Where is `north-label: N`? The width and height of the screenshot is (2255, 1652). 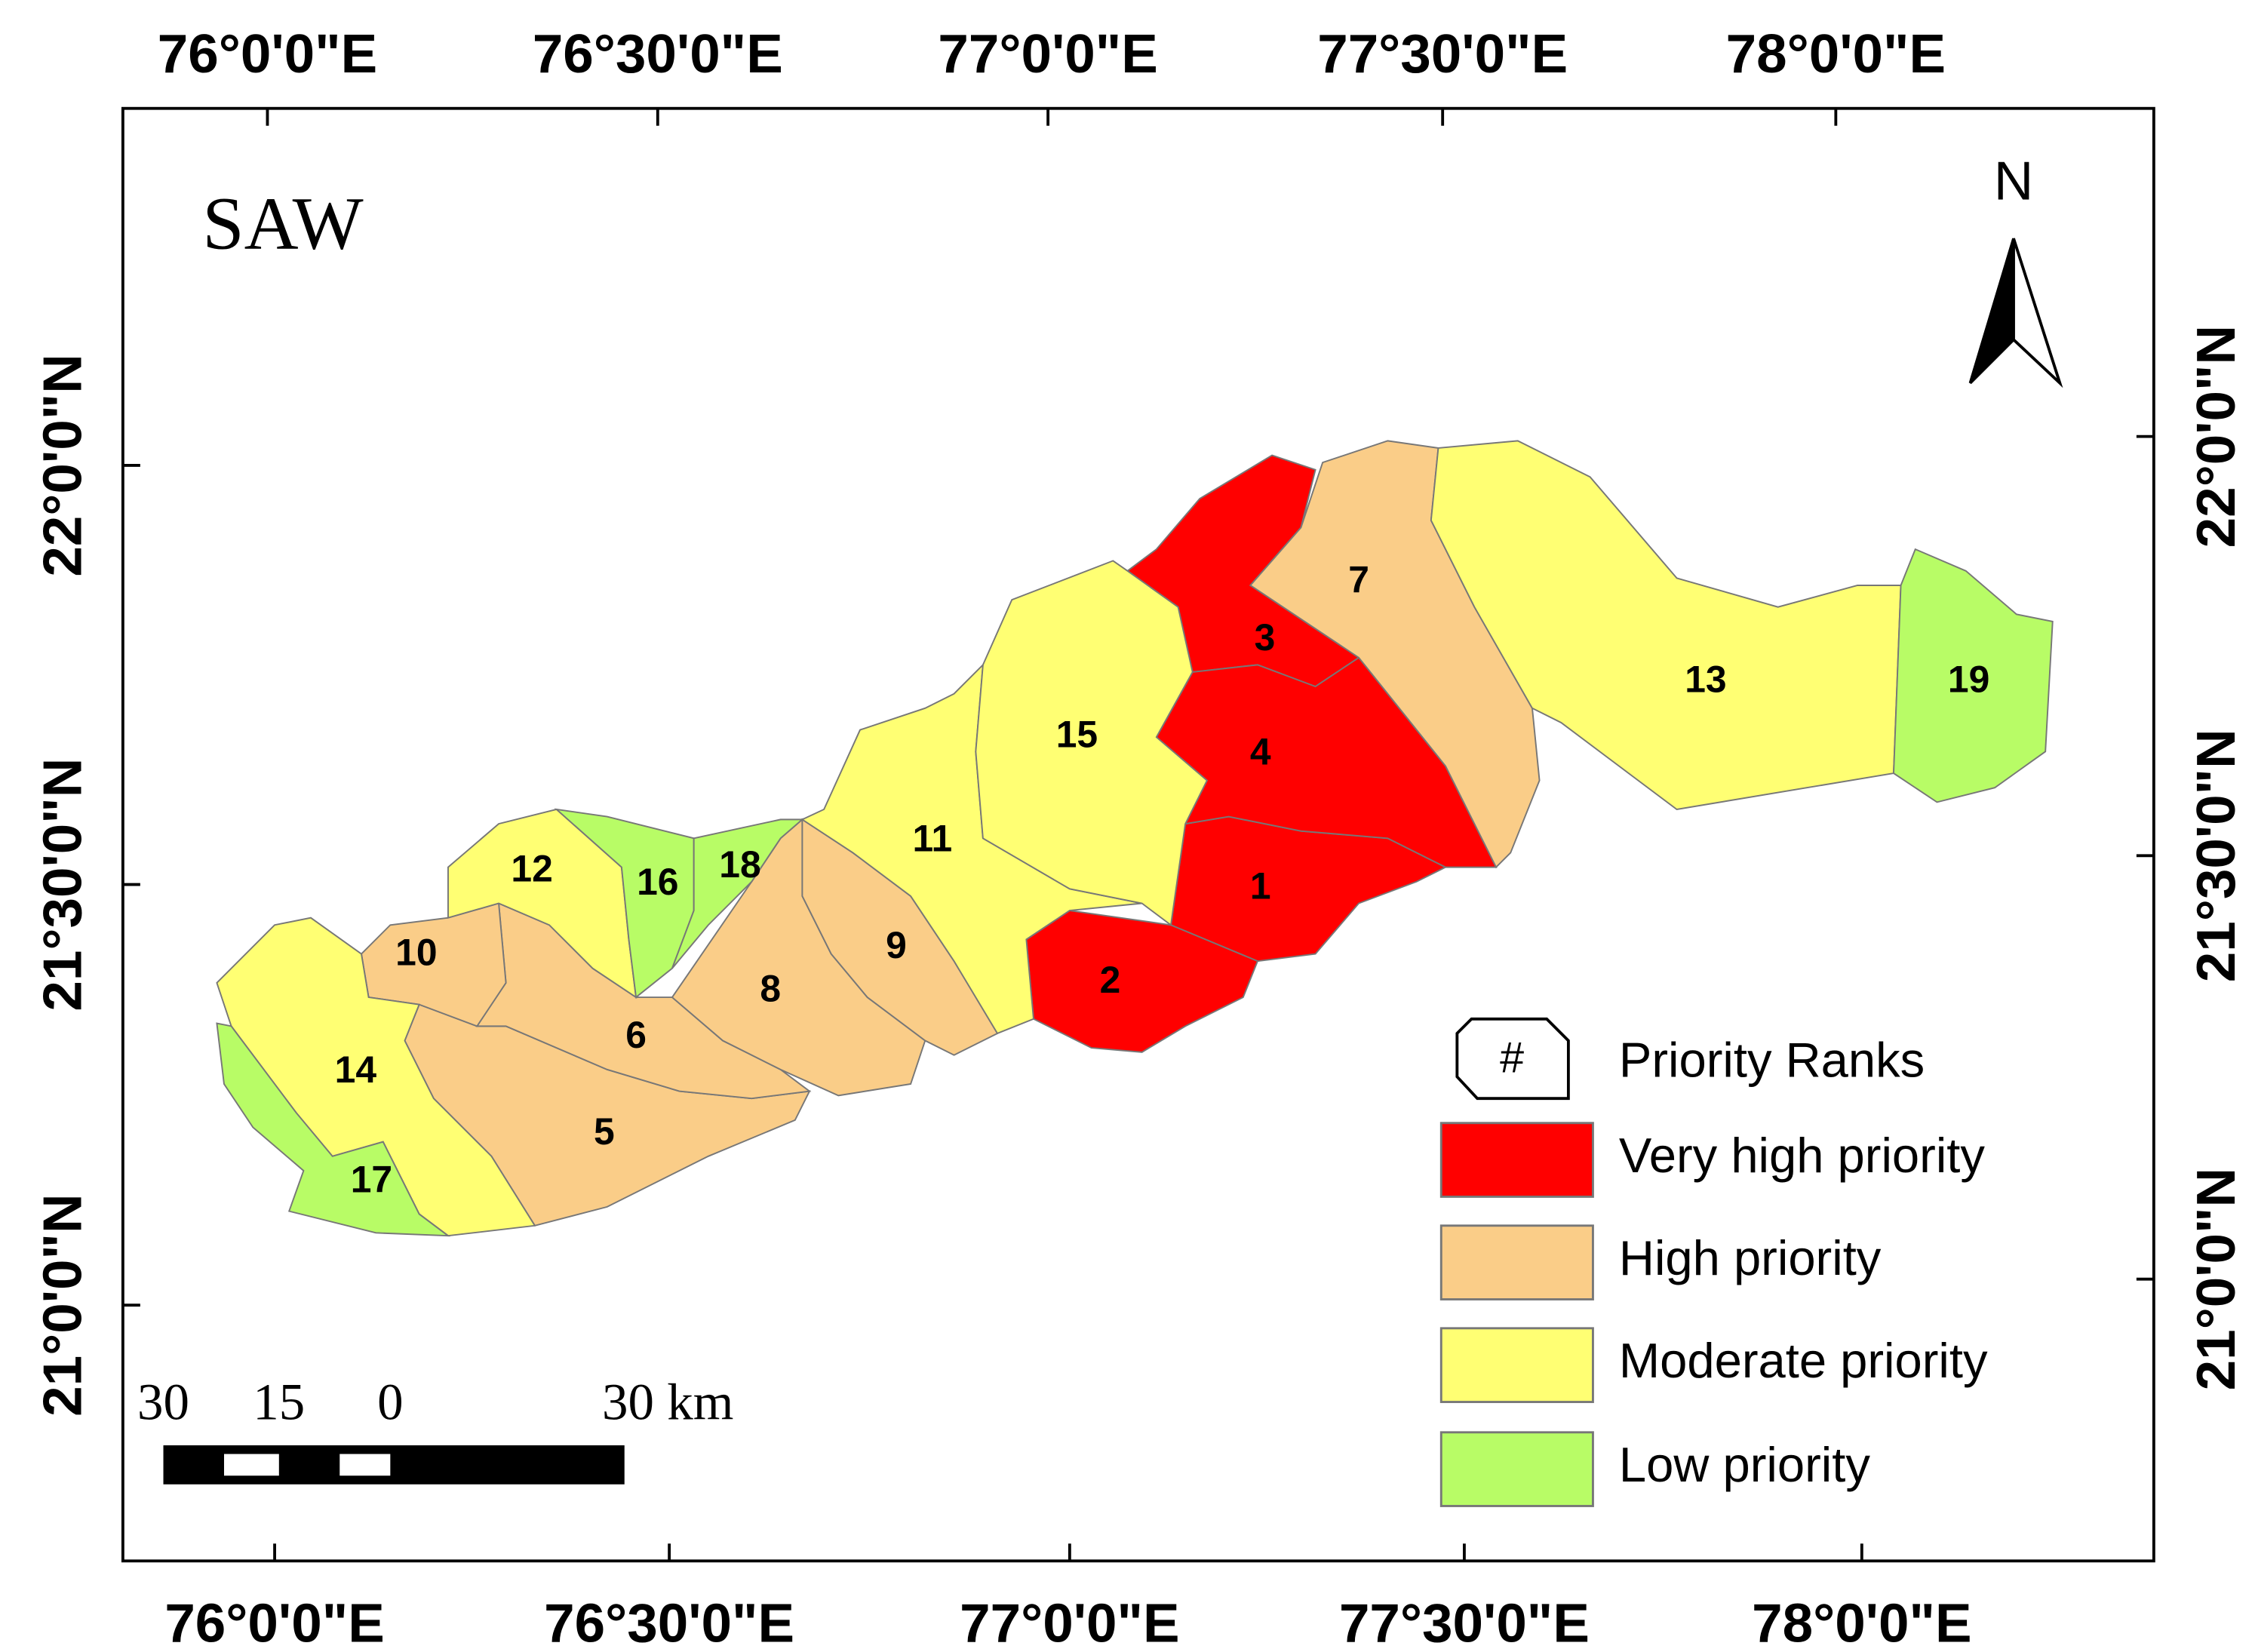
north-label: N is located at coordinates (2014, 180).